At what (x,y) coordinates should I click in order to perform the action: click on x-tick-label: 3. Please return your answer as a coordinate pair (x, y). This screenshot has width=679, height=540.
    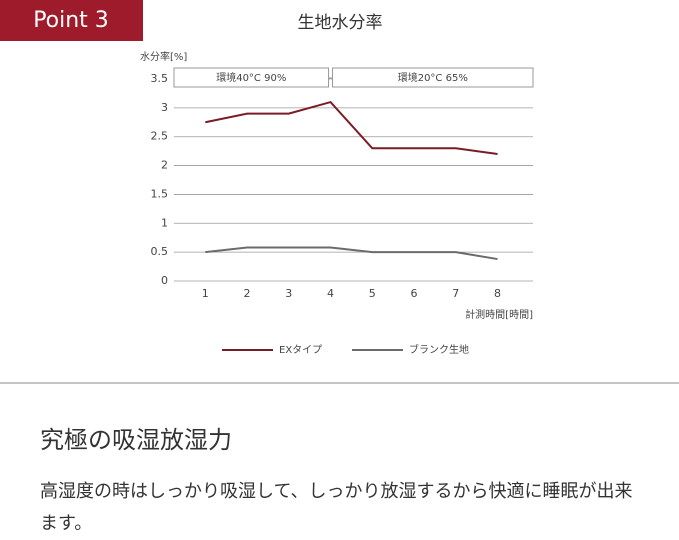
    Looking at the image, I should click on (288, 293).